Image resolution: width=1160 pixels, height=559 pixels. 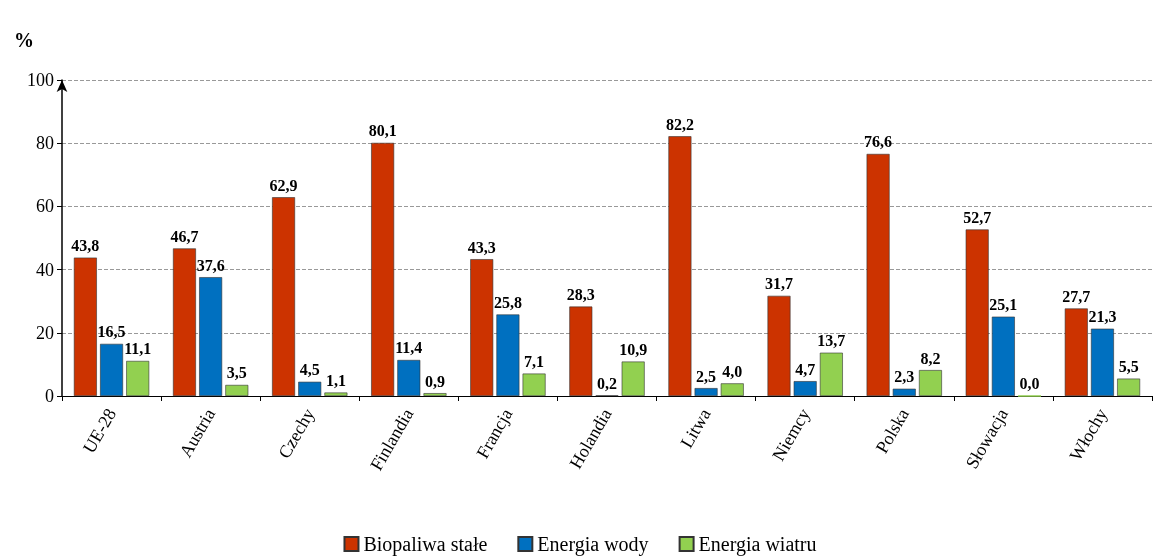 What do you see at coordinates (1102, 317) in the screenshot?
I see `data-label: 21,3` at bounding box center [1102, 317].